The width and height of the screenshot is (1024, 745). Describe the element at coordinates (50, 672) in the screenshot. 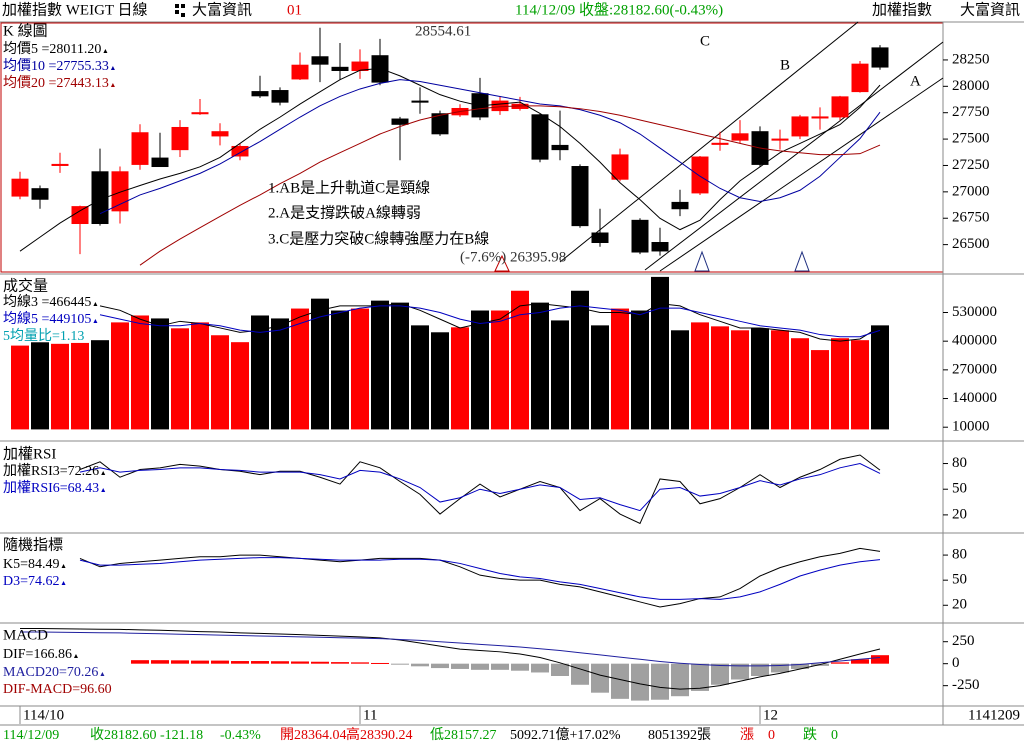

I see `legend-entry: MACD20=70.26` at that location.